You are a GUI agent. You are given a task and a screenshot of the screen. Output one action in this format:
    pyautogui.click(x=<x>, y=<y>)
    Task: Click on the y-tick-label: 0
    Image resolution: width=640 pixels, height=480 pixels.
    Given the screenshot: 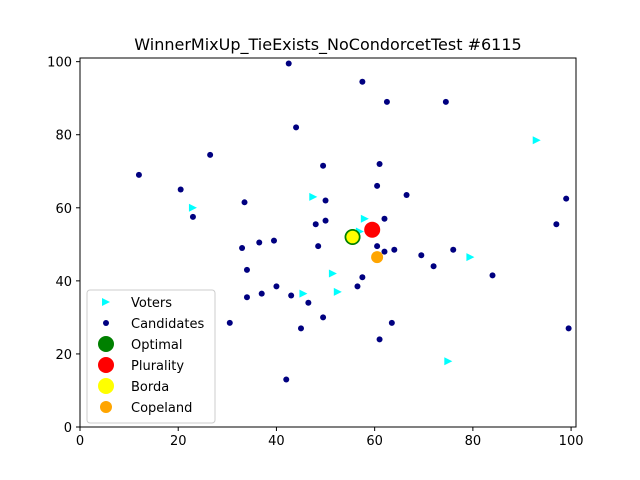 What is the action you would take?
    pyautogui.click(x=68, y=428)
    